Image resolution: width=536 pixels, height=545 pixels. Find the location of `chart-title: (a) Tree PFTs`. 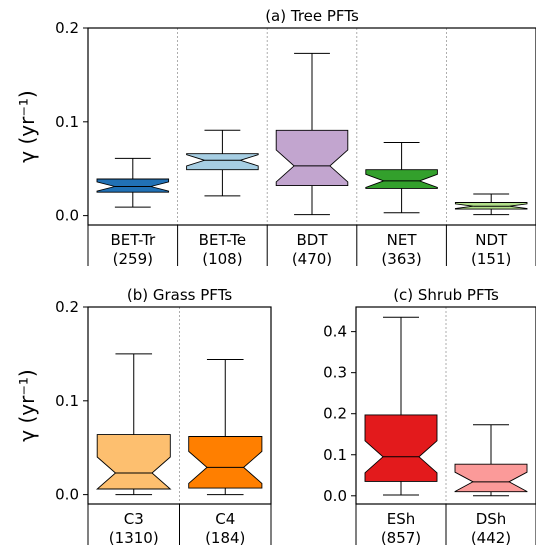

chart-title: (a) Tree PFTs is located at coordinates (312, 16).